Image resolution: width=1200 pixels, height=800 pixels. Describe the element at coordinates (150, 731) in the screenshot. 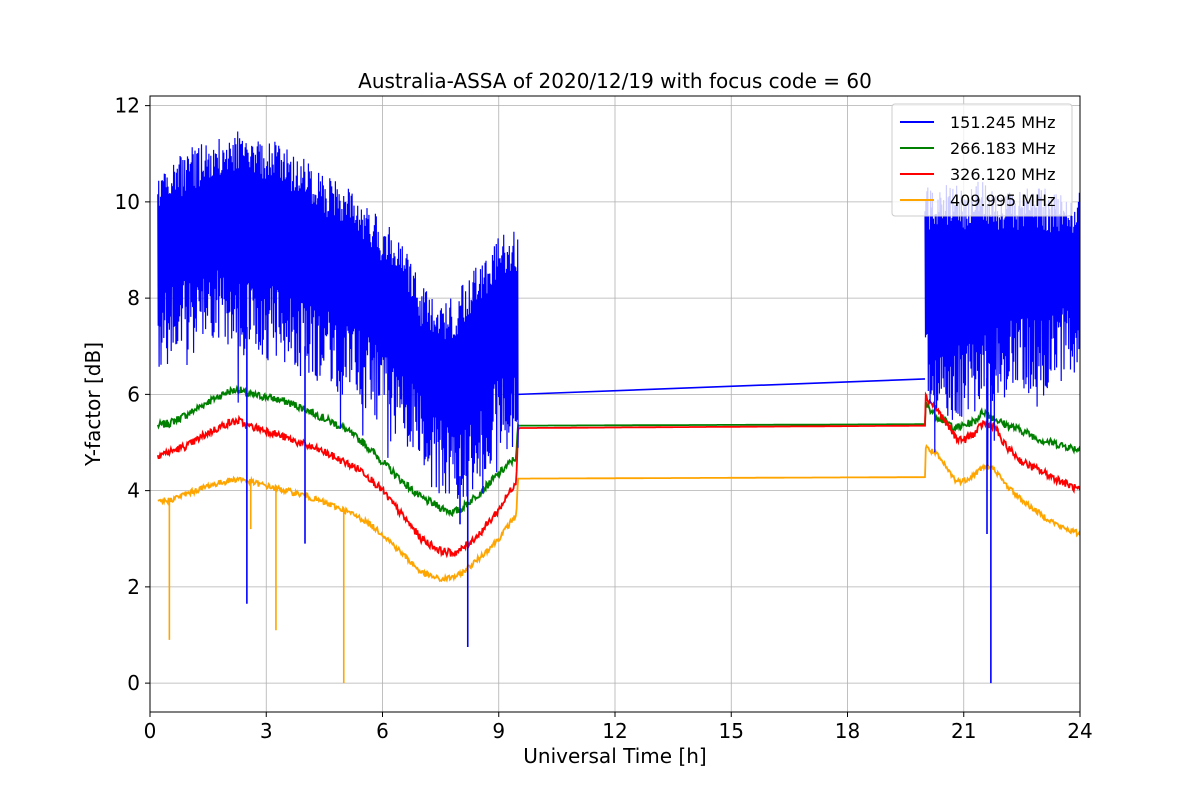

I see `x-tick-label: 0` at that location.